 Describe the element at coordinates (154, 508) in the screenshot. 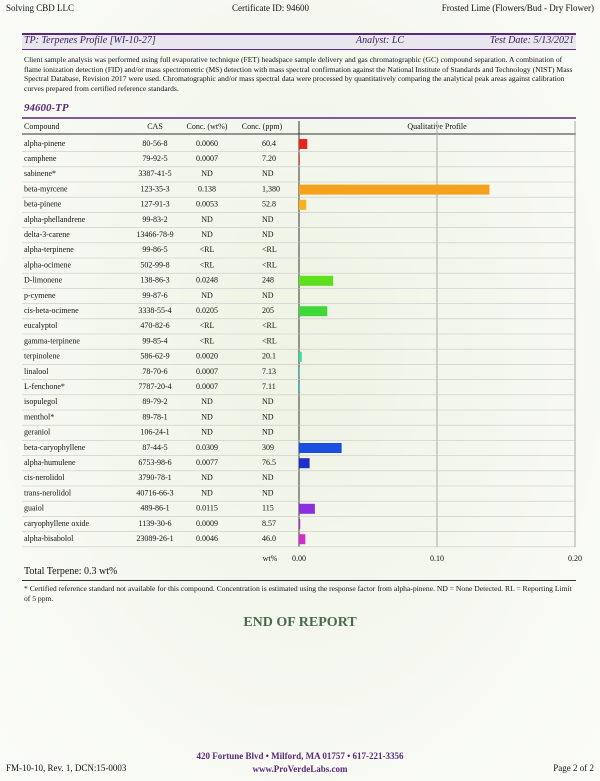

I see `cas: 489-86-1` at that location.